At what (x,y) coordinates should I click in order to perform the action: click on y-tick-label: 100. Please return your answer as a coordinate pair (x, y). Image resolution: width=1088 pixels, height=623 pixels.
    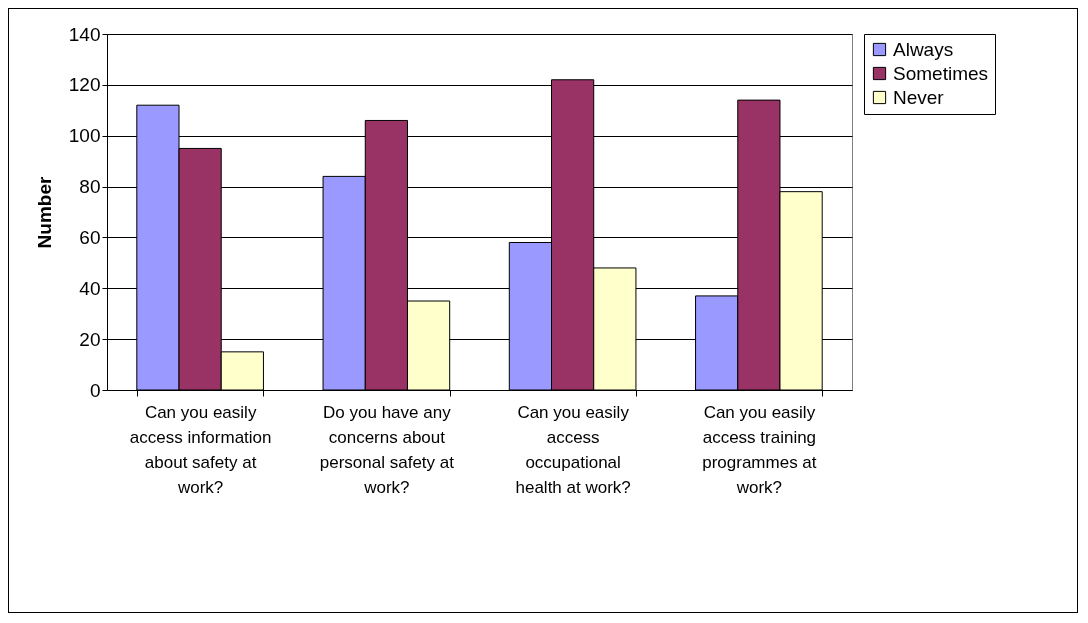
    Looking at the image, I should click on (84, 136).